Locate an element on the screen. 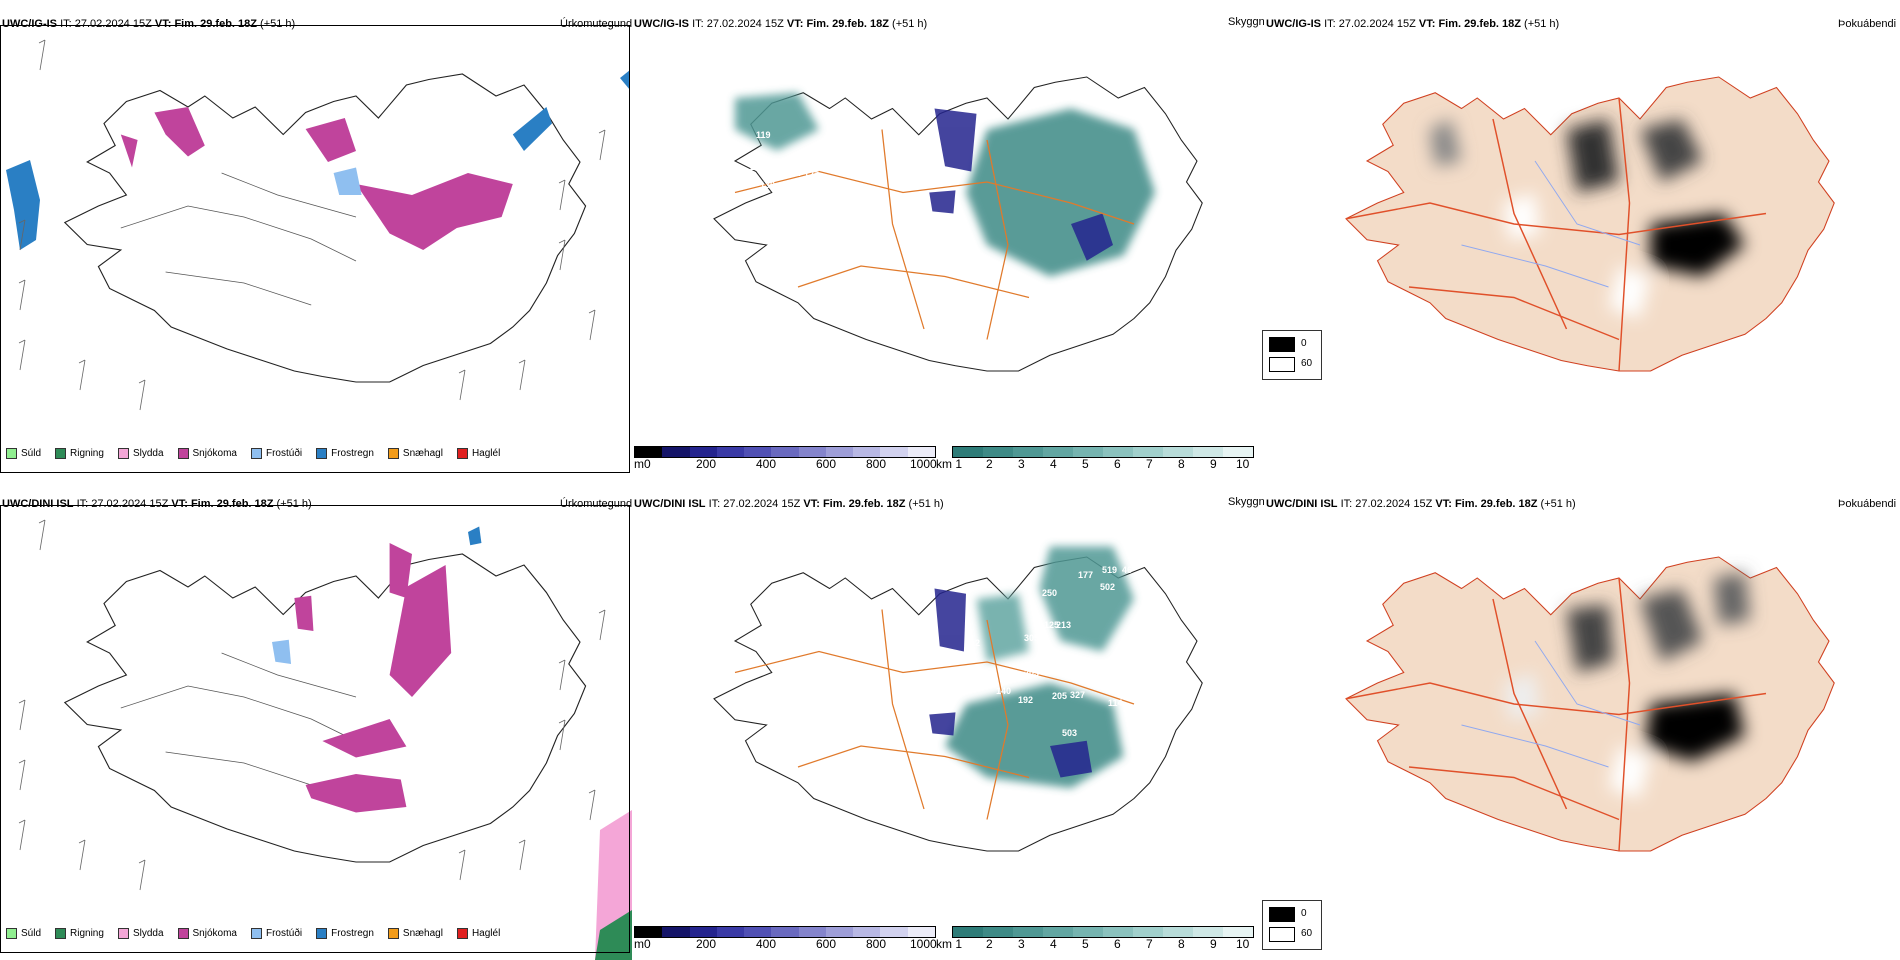 The height and width of the screenshot is (960, 1900). station-label: 106 is located at coordinates (918, 267).